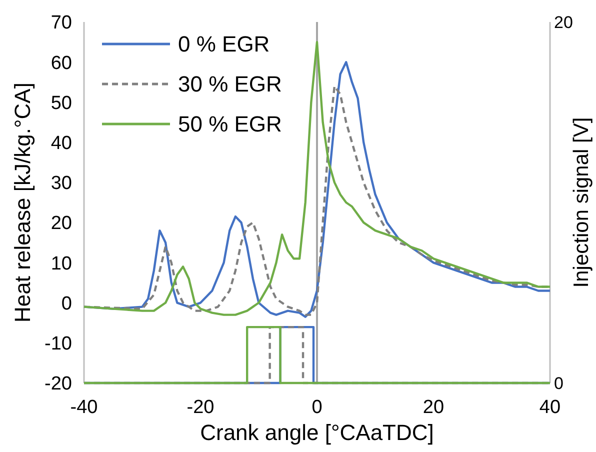 This screenshot has width=596, height=452. Describe the element at coordinates (581, 202) in the screenshot. I see `y2-axis-title: Injection signal [V]` at that location.